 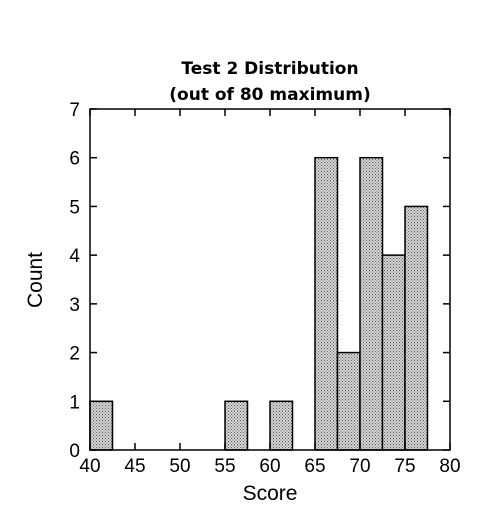 I want to click on x-tick-label-5: 65, so click(x=314, y=466).